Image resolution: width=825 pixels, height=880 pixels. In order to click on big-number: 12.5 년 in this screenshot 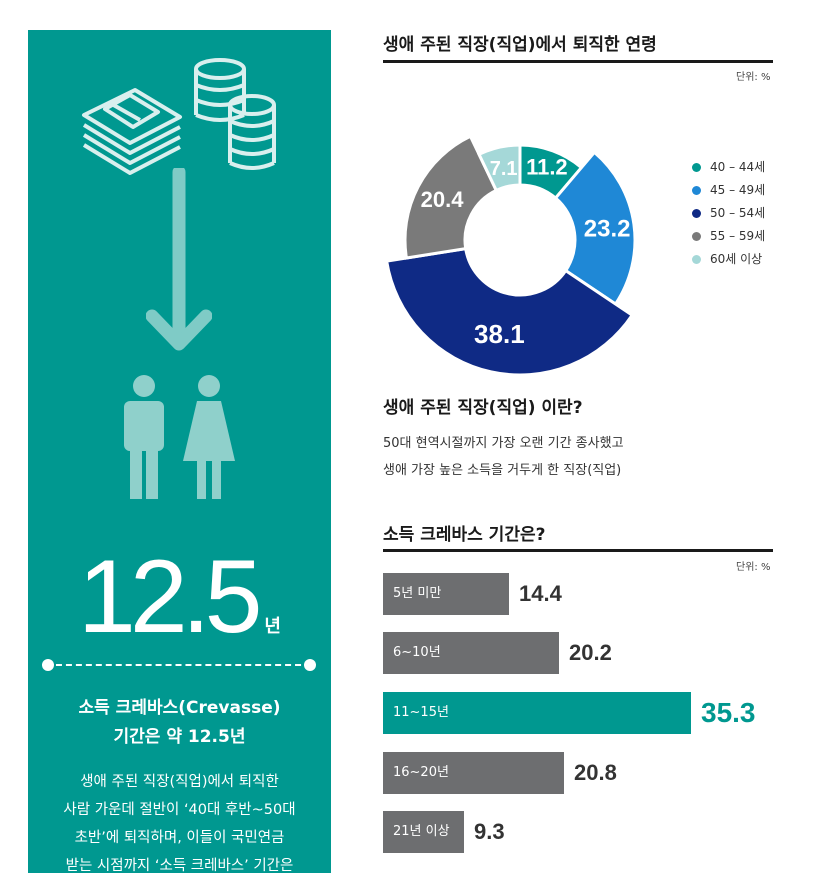, I will do `click(179, 597)`.